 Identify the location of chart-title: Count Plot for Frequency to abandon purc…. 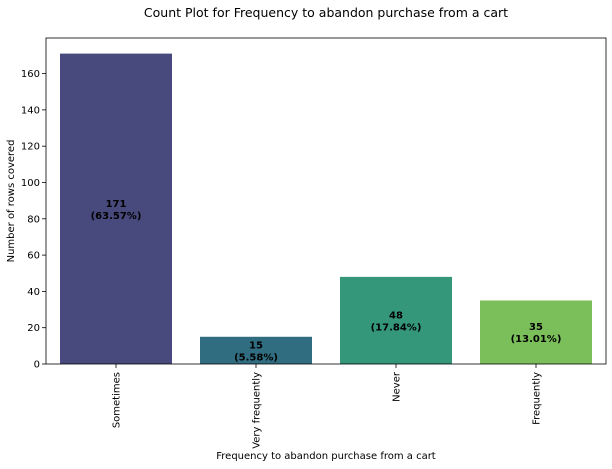
(326, 12).